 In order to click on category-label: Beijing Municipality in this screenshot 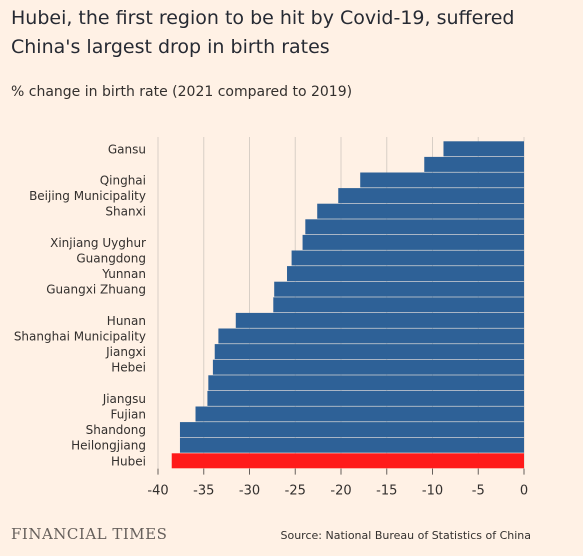, I will do `click(87, 196)`.